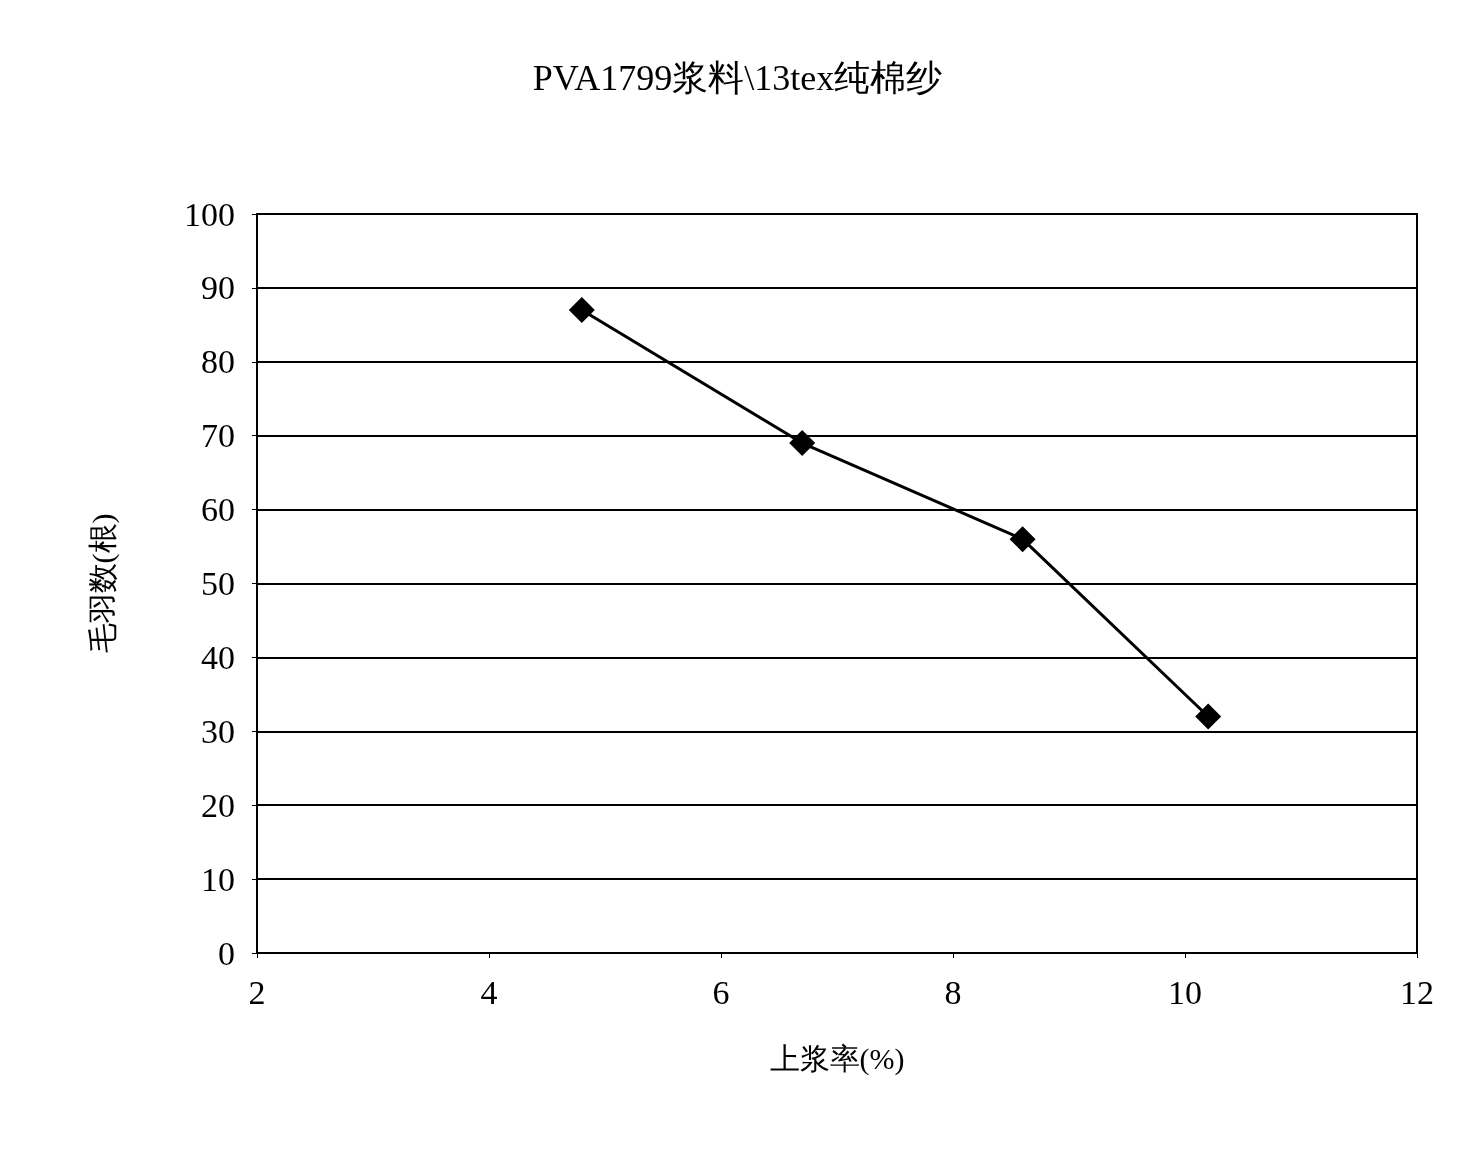 The height and width of the screenshot is (1168, 1475). Describe the element at coordinates (737, 78) in the screenshot. I see `chart-title: PVA1799浆料\13tex纯棉纱` at that location.